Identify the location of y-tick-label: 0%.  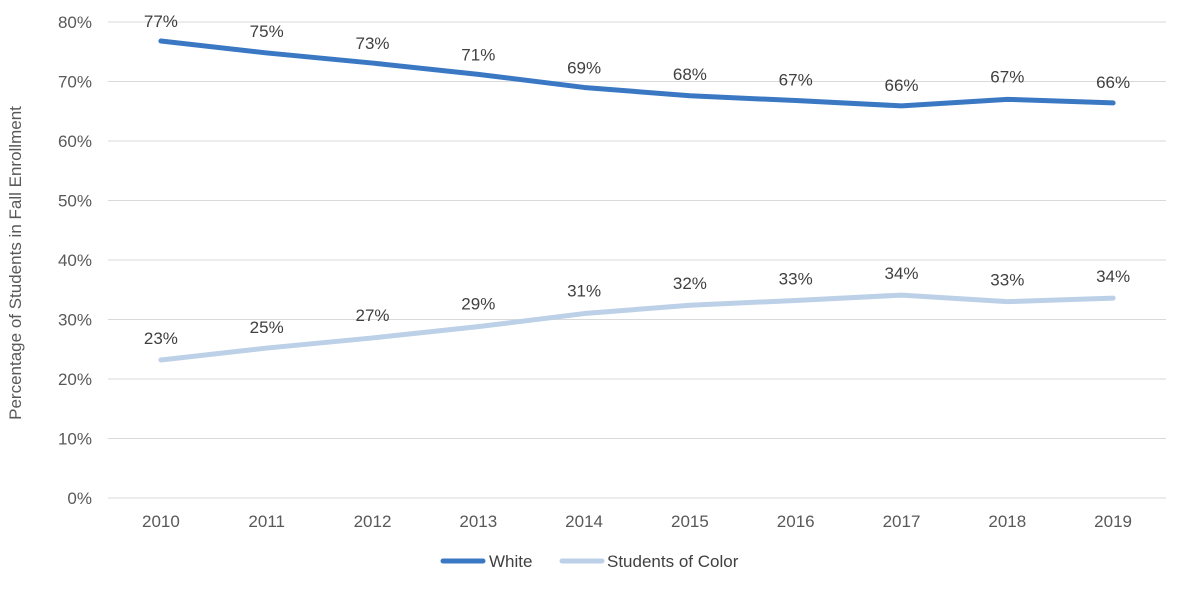
(79, 498).